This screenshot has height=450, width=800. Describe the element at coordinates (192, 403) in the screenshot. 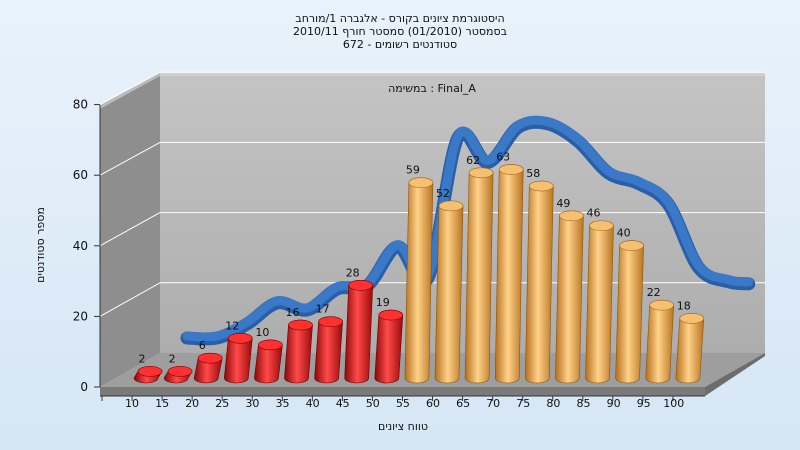

I see `x-tick-label: 20` at that location.